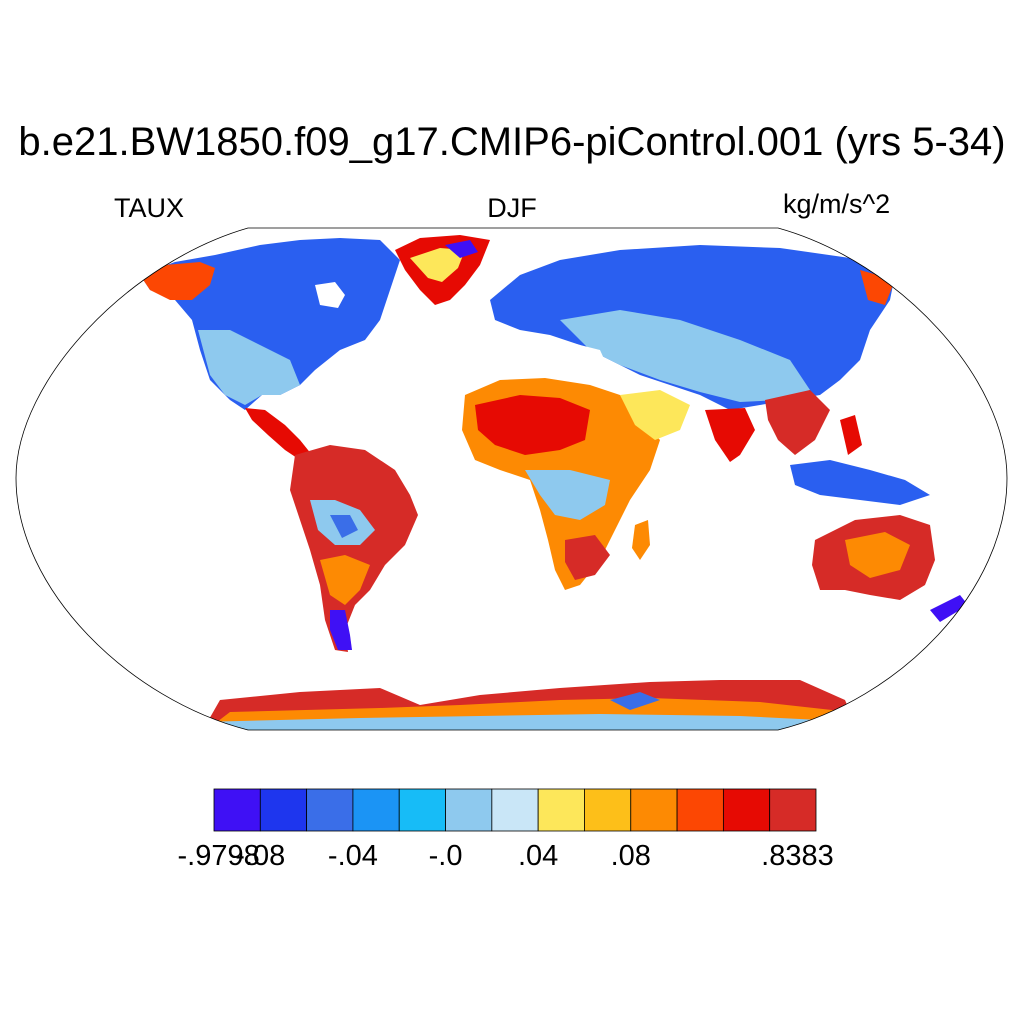  I want to click on greenland-interior, so click(437, 265).